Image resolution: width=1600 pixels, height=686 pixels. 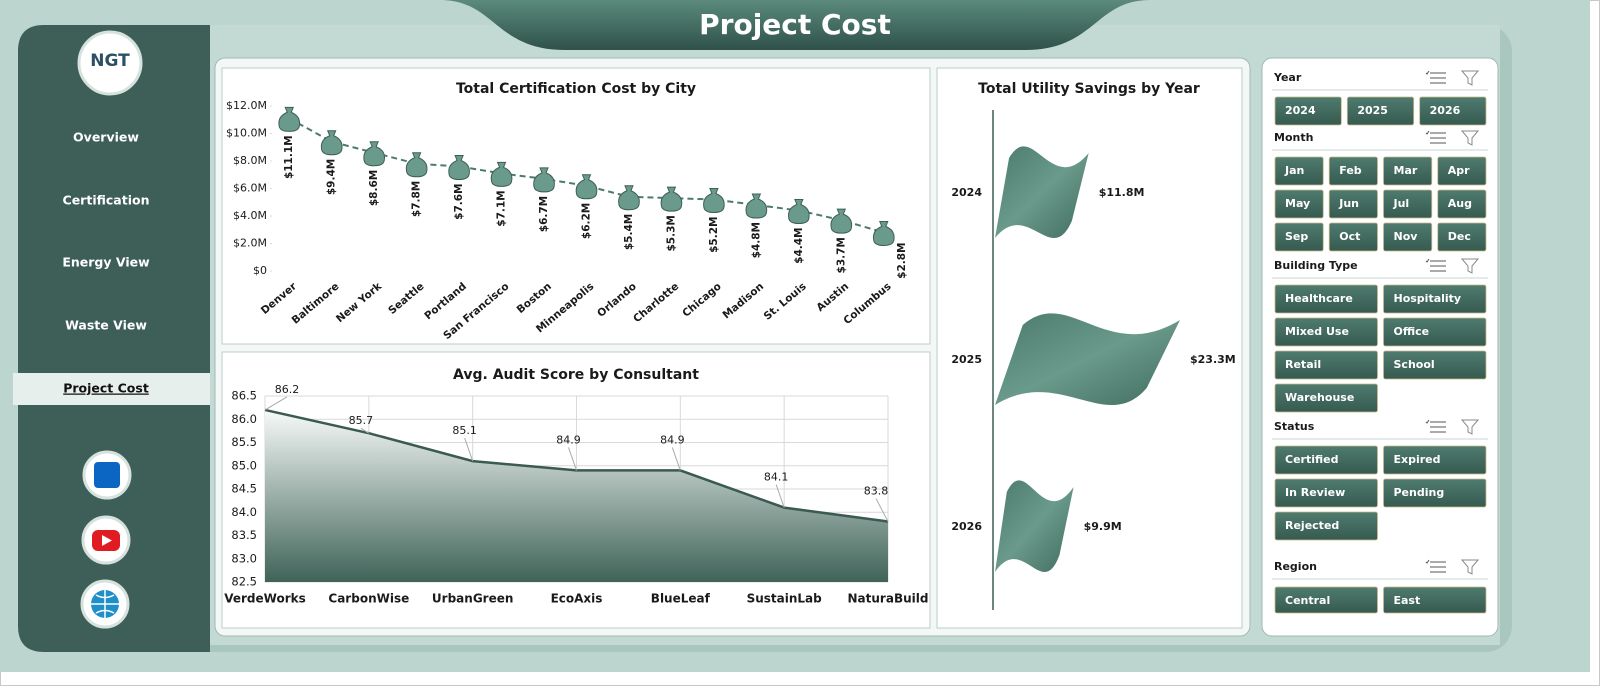 What do you see at coordinates (1122, 192) in the screenshot?
I see `data-label: $11.8M` at bounding box center [1122, 192].